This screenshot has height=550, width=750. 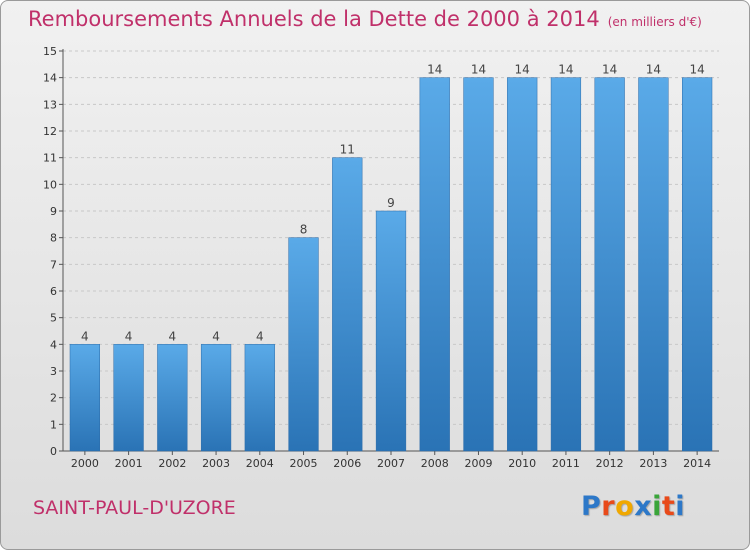 I want to click on x-tick-label: 2008, so click(x=435, y=463).